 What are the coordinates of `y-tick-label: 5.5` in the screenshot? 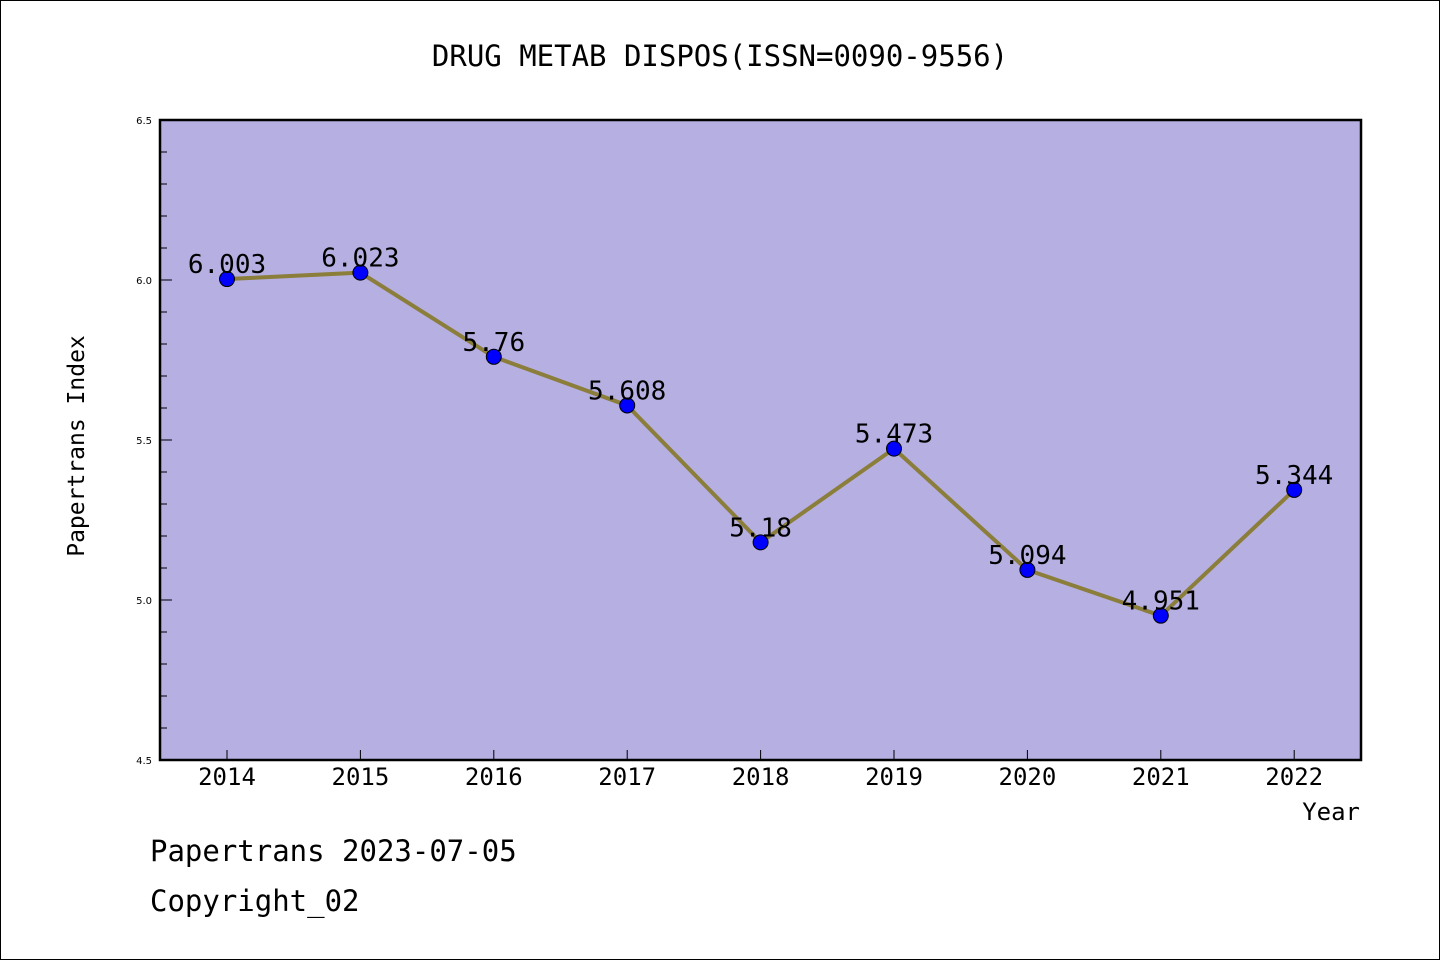 It's located at (144, 441).